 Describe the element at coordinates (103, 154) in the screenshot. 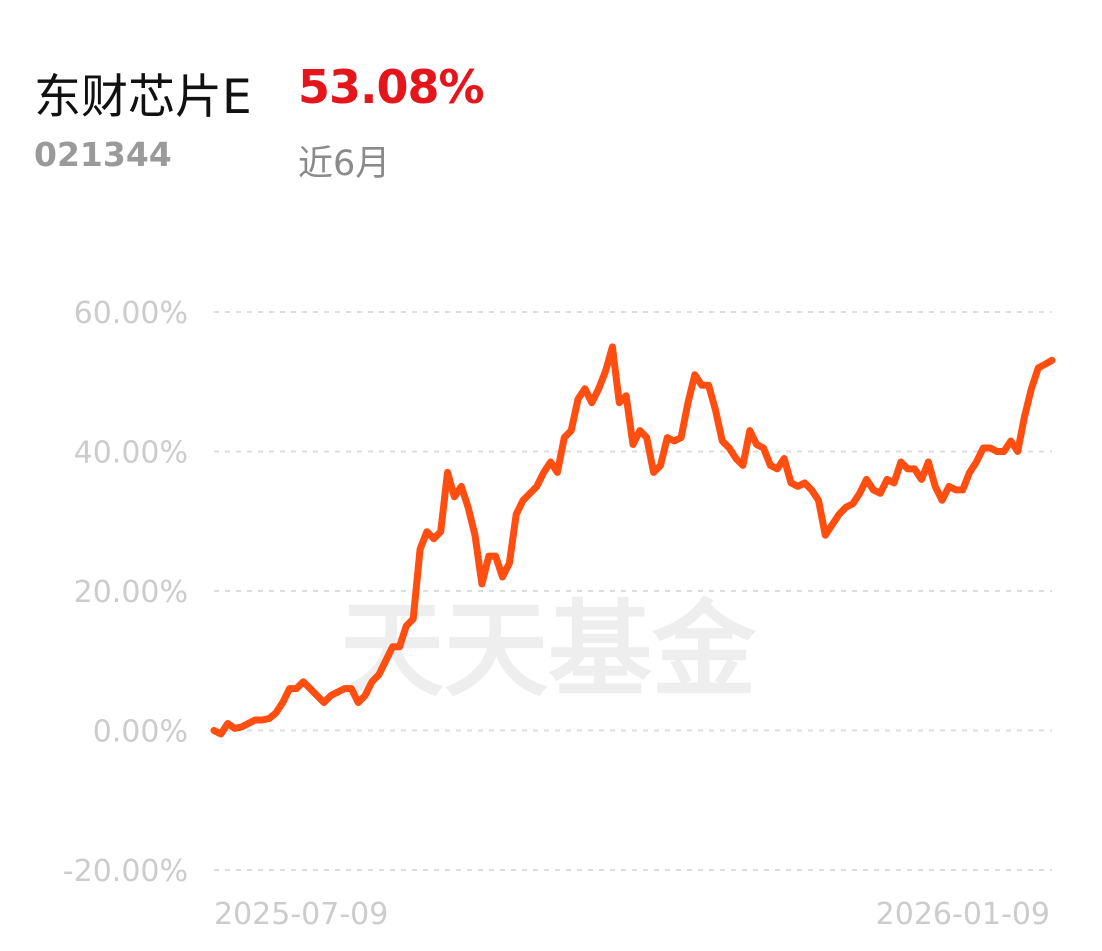

I see `fund-code: 021344` at that location.